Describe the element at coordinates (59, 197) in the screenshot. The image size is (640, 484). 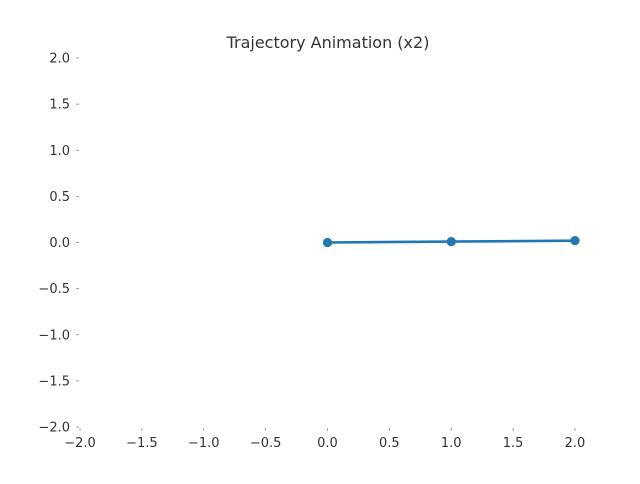
I see `y-tick-label: 0.5` at that location.